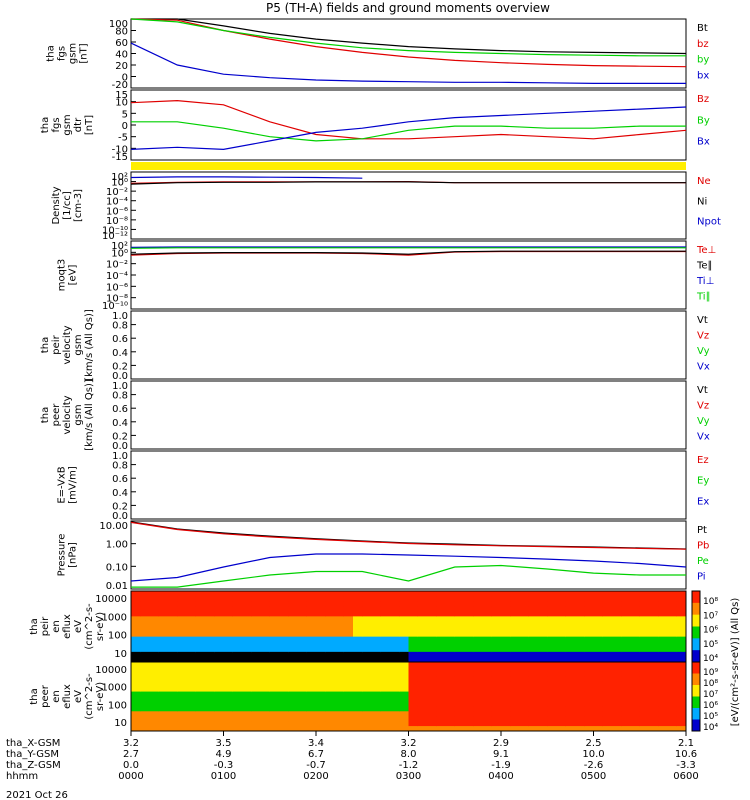 This screenshot has height=800, width=750. Describe the element at coordinates (67, 414) in the screenshot. I see `y-label-line: velocity` at that location.